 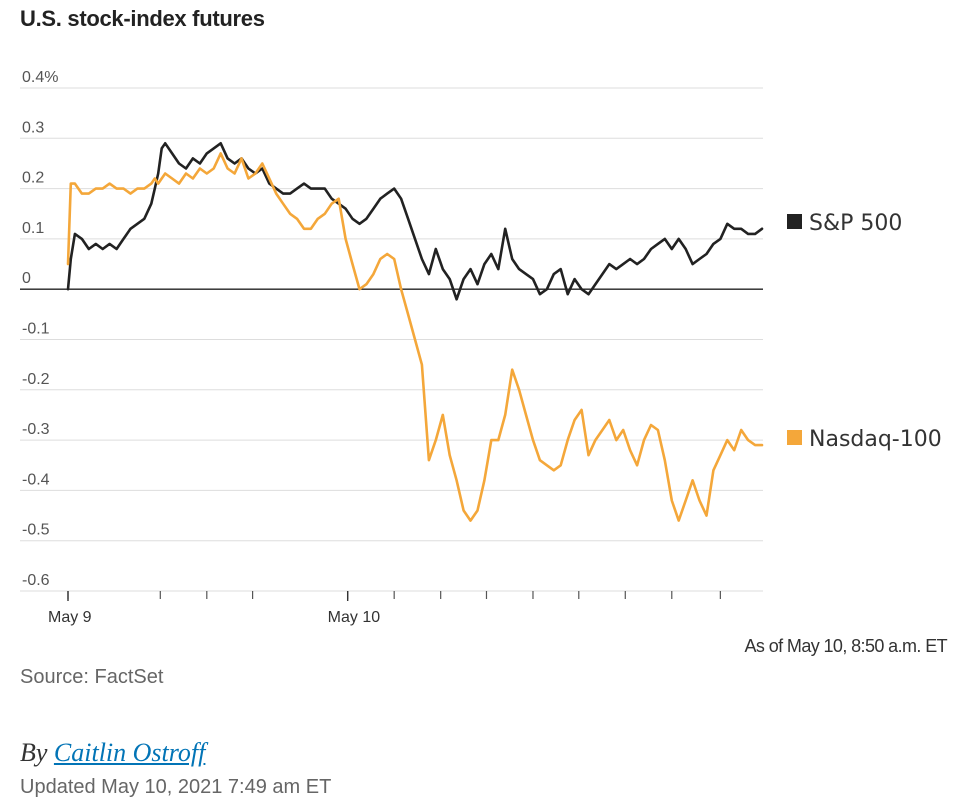 I want to click on y-tick-label: -0.3, so click(x=36, y=429).